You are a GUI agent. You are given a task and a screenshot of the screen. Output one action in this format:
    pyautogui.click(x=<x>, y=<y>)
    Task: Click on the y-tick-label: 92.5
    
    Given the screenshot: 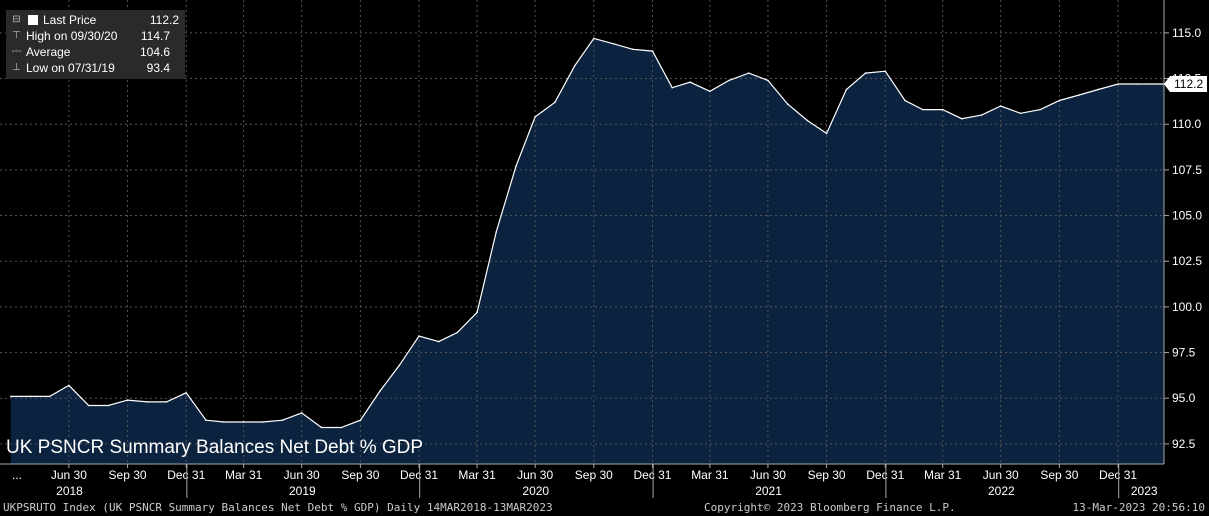 What is the action you would take?
    pyautogui.click(x=1184, y=444)
    